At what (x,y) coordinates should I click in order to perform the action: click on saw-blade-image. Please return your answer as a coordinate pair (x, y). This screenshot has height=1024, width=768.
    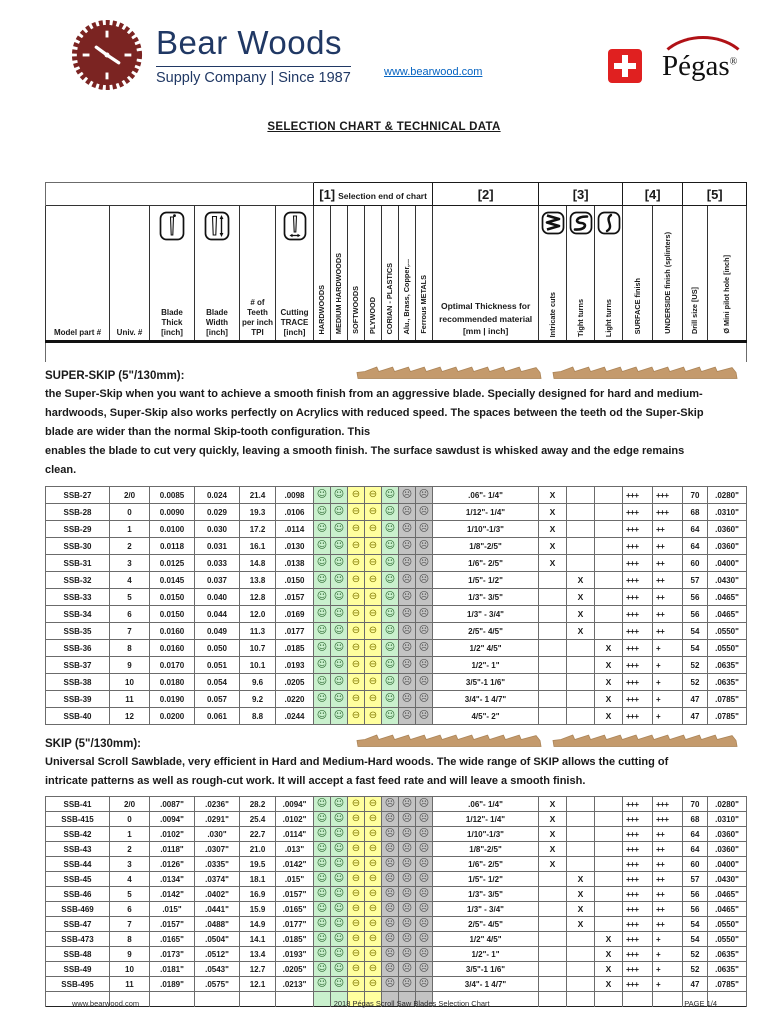
    Looking at the image, I should click on (645, 740).